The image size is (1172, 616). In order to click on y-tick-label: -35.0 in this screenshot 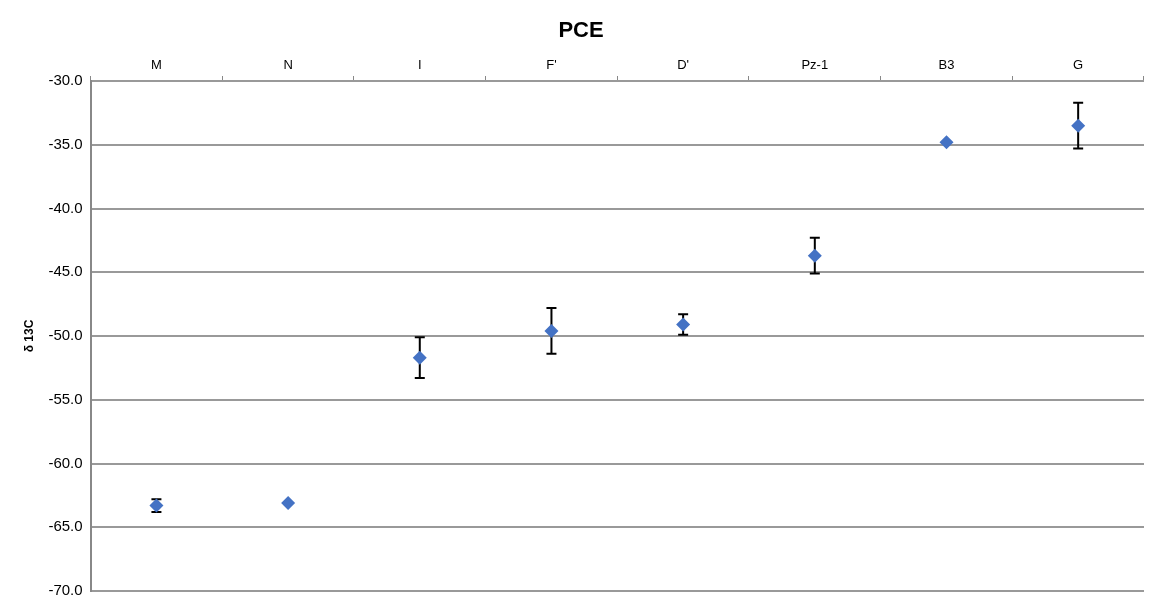, I will do `click(65, 143)`.